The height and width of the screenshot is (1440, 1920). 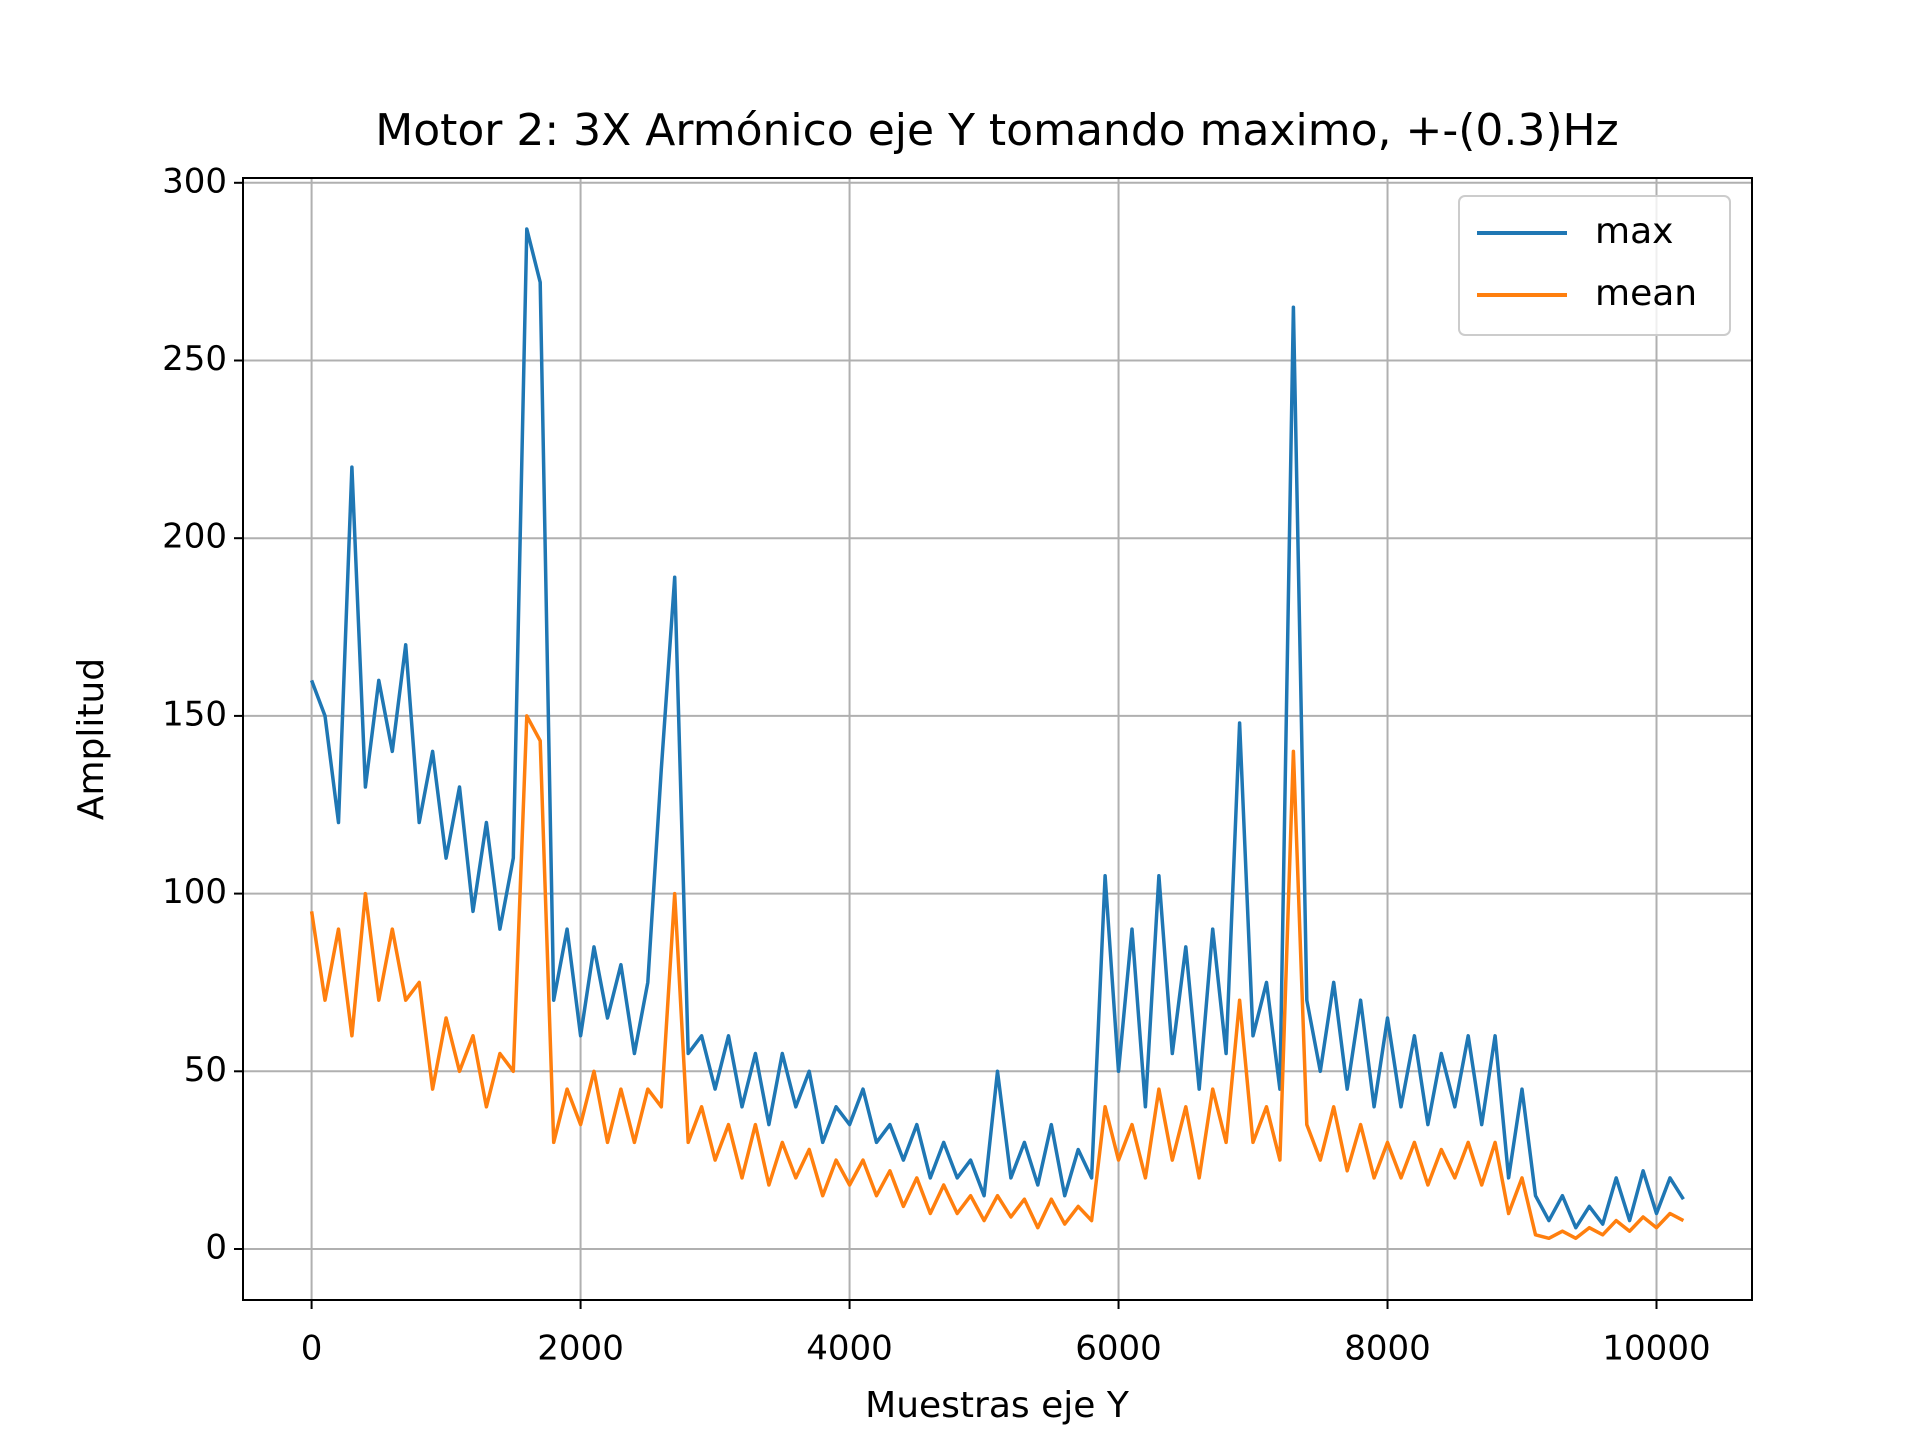 What do you see at coordinates (1656, 1349) in the screenshot?
I see `x-tick-label: 10000` at bounding box center [1656, 1349].